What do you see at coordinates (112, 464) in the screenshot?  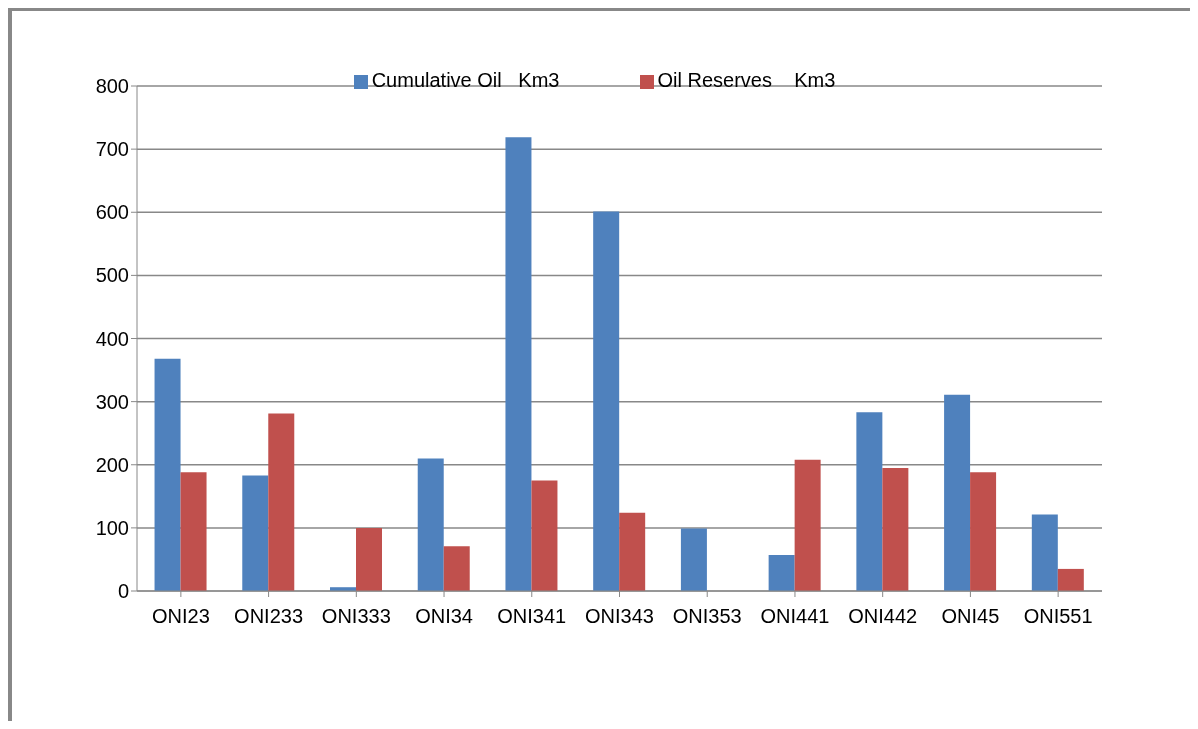 I see `y-tick-label: 200` at bounding box center [112, 464].